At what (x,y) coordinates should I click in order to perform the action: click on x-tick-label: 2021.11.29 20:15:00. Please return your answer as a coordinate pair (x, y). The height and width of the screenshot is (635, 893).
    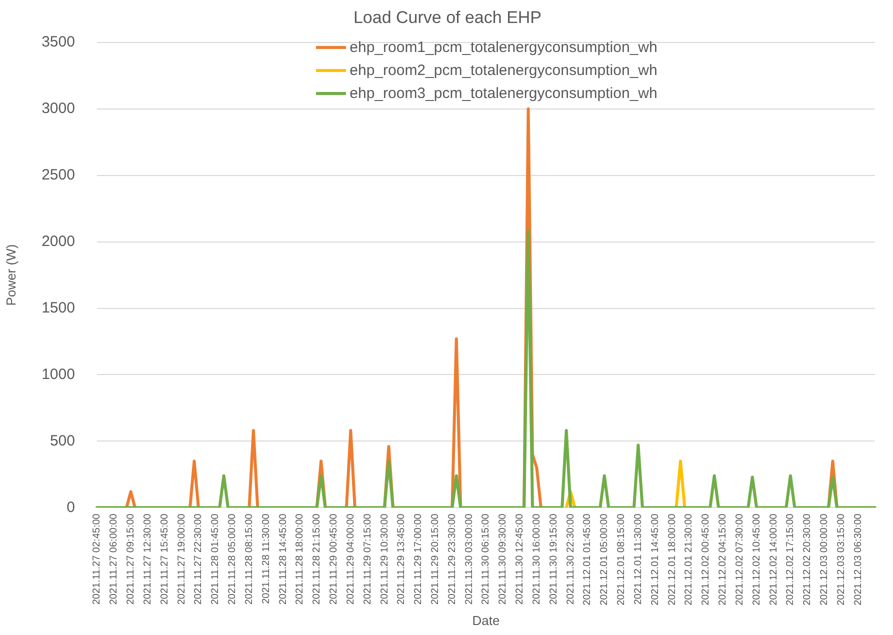
    Looking at the image, I should click on (435, 559).